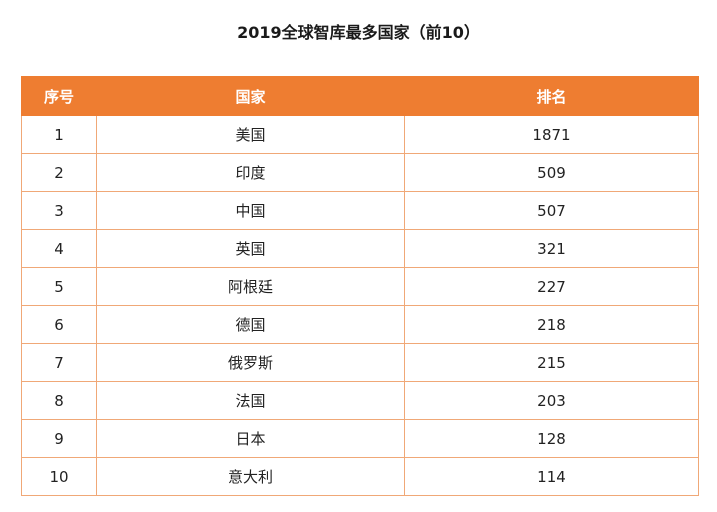  Describe the element at coordinates (250, 210) in the screenshot. I see `row-country: 中国` at that location.